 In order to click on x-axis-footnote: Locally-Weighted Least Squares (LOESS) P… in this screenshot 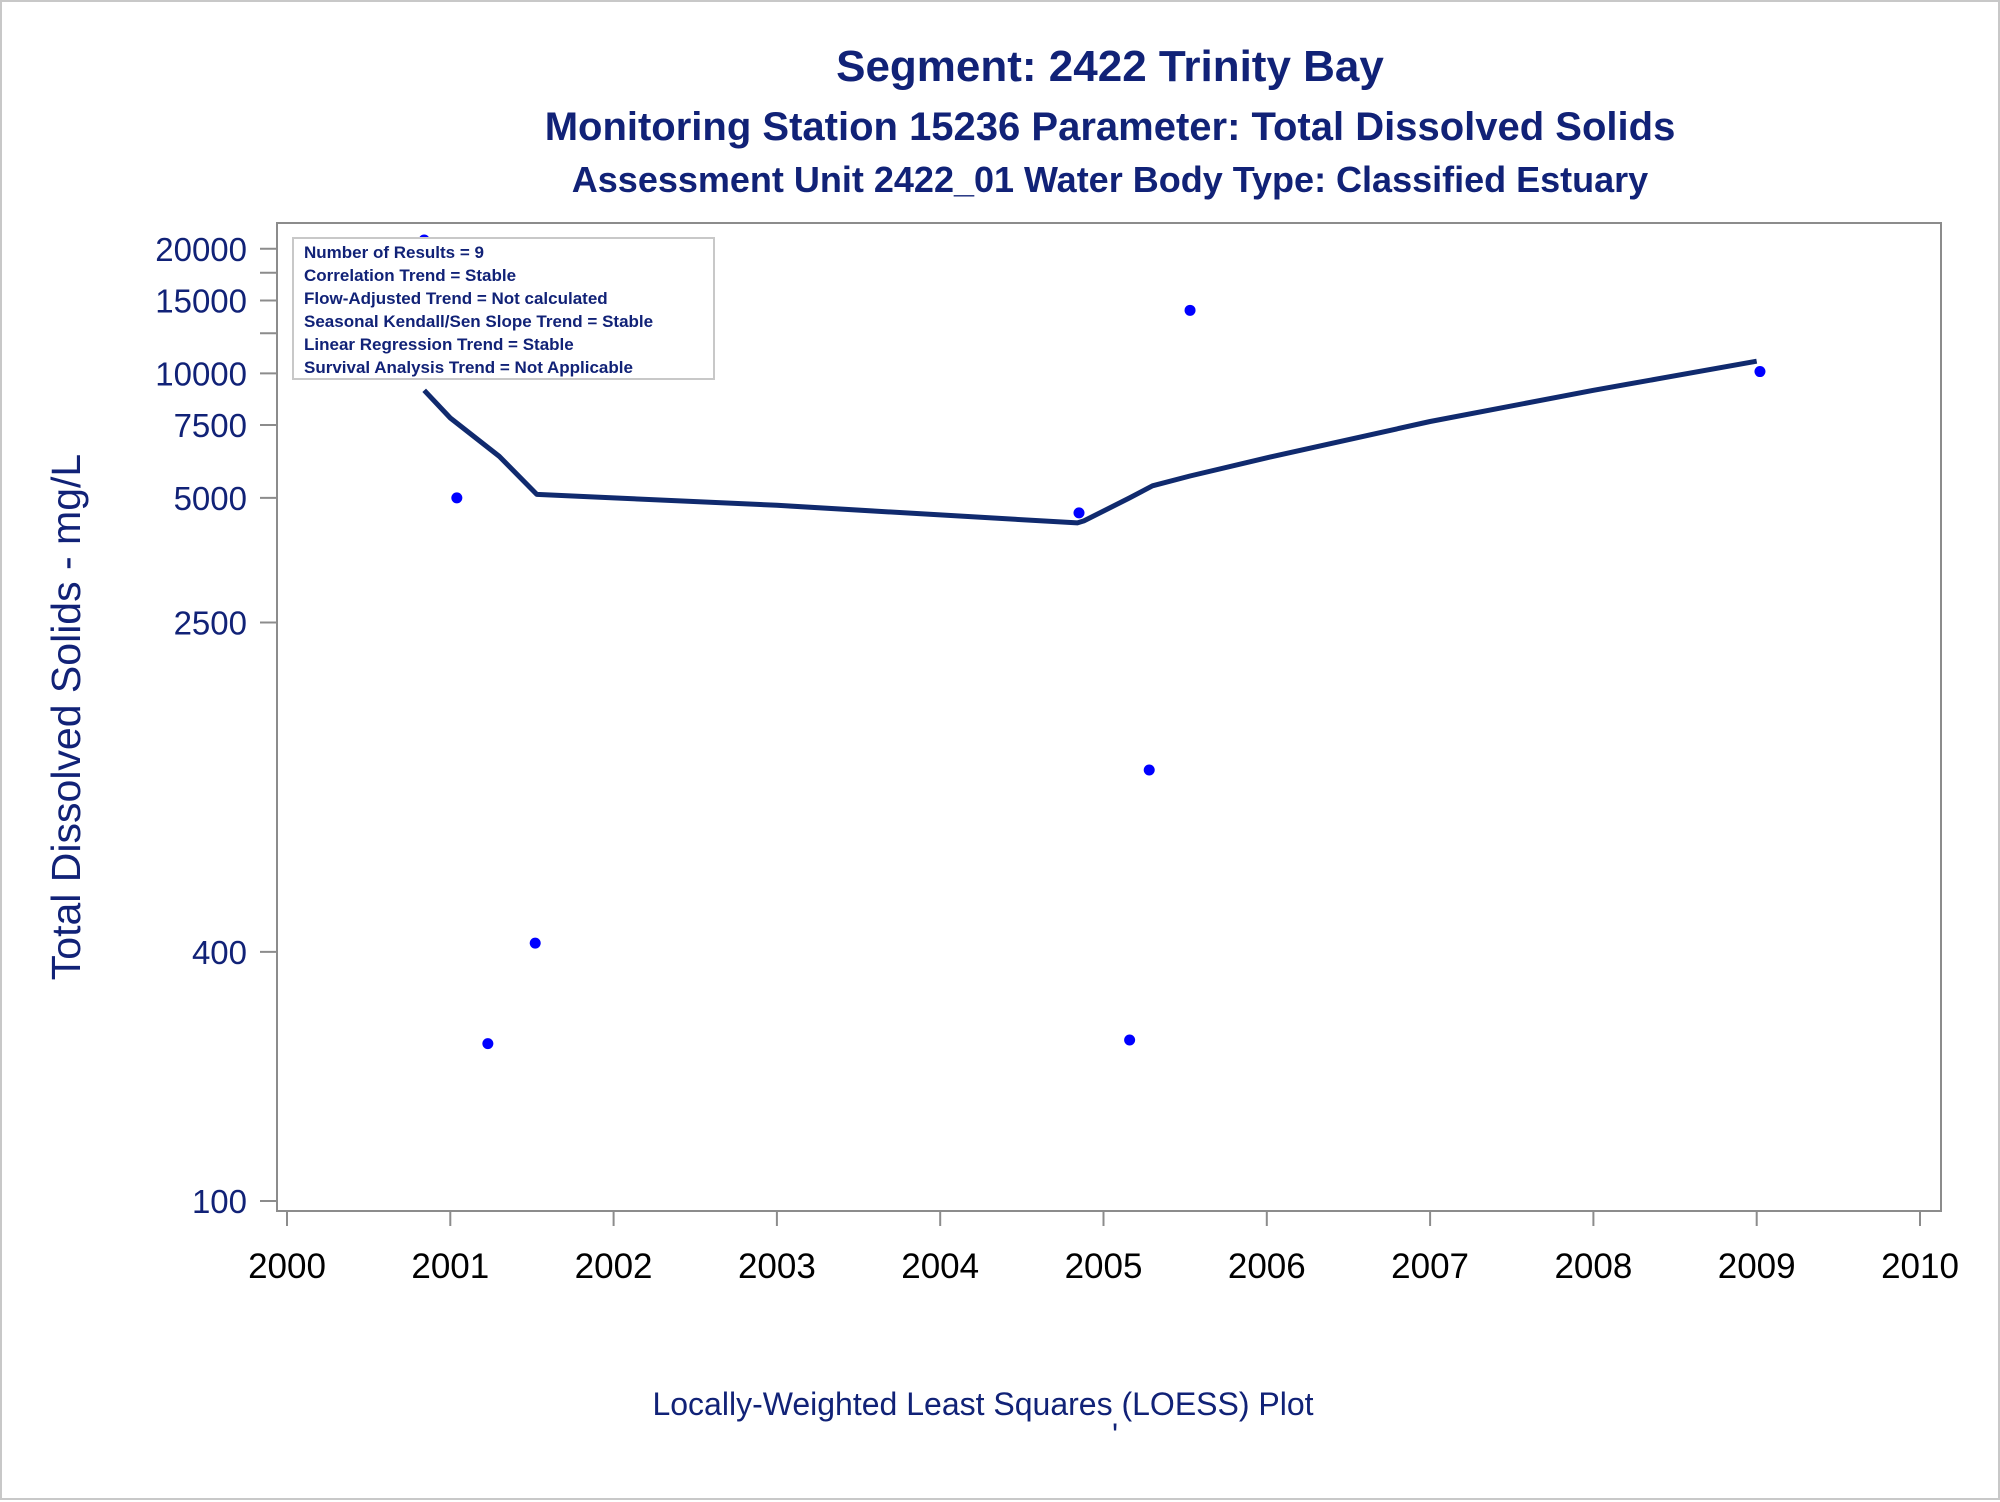, I will do `click(982, 1404)`.